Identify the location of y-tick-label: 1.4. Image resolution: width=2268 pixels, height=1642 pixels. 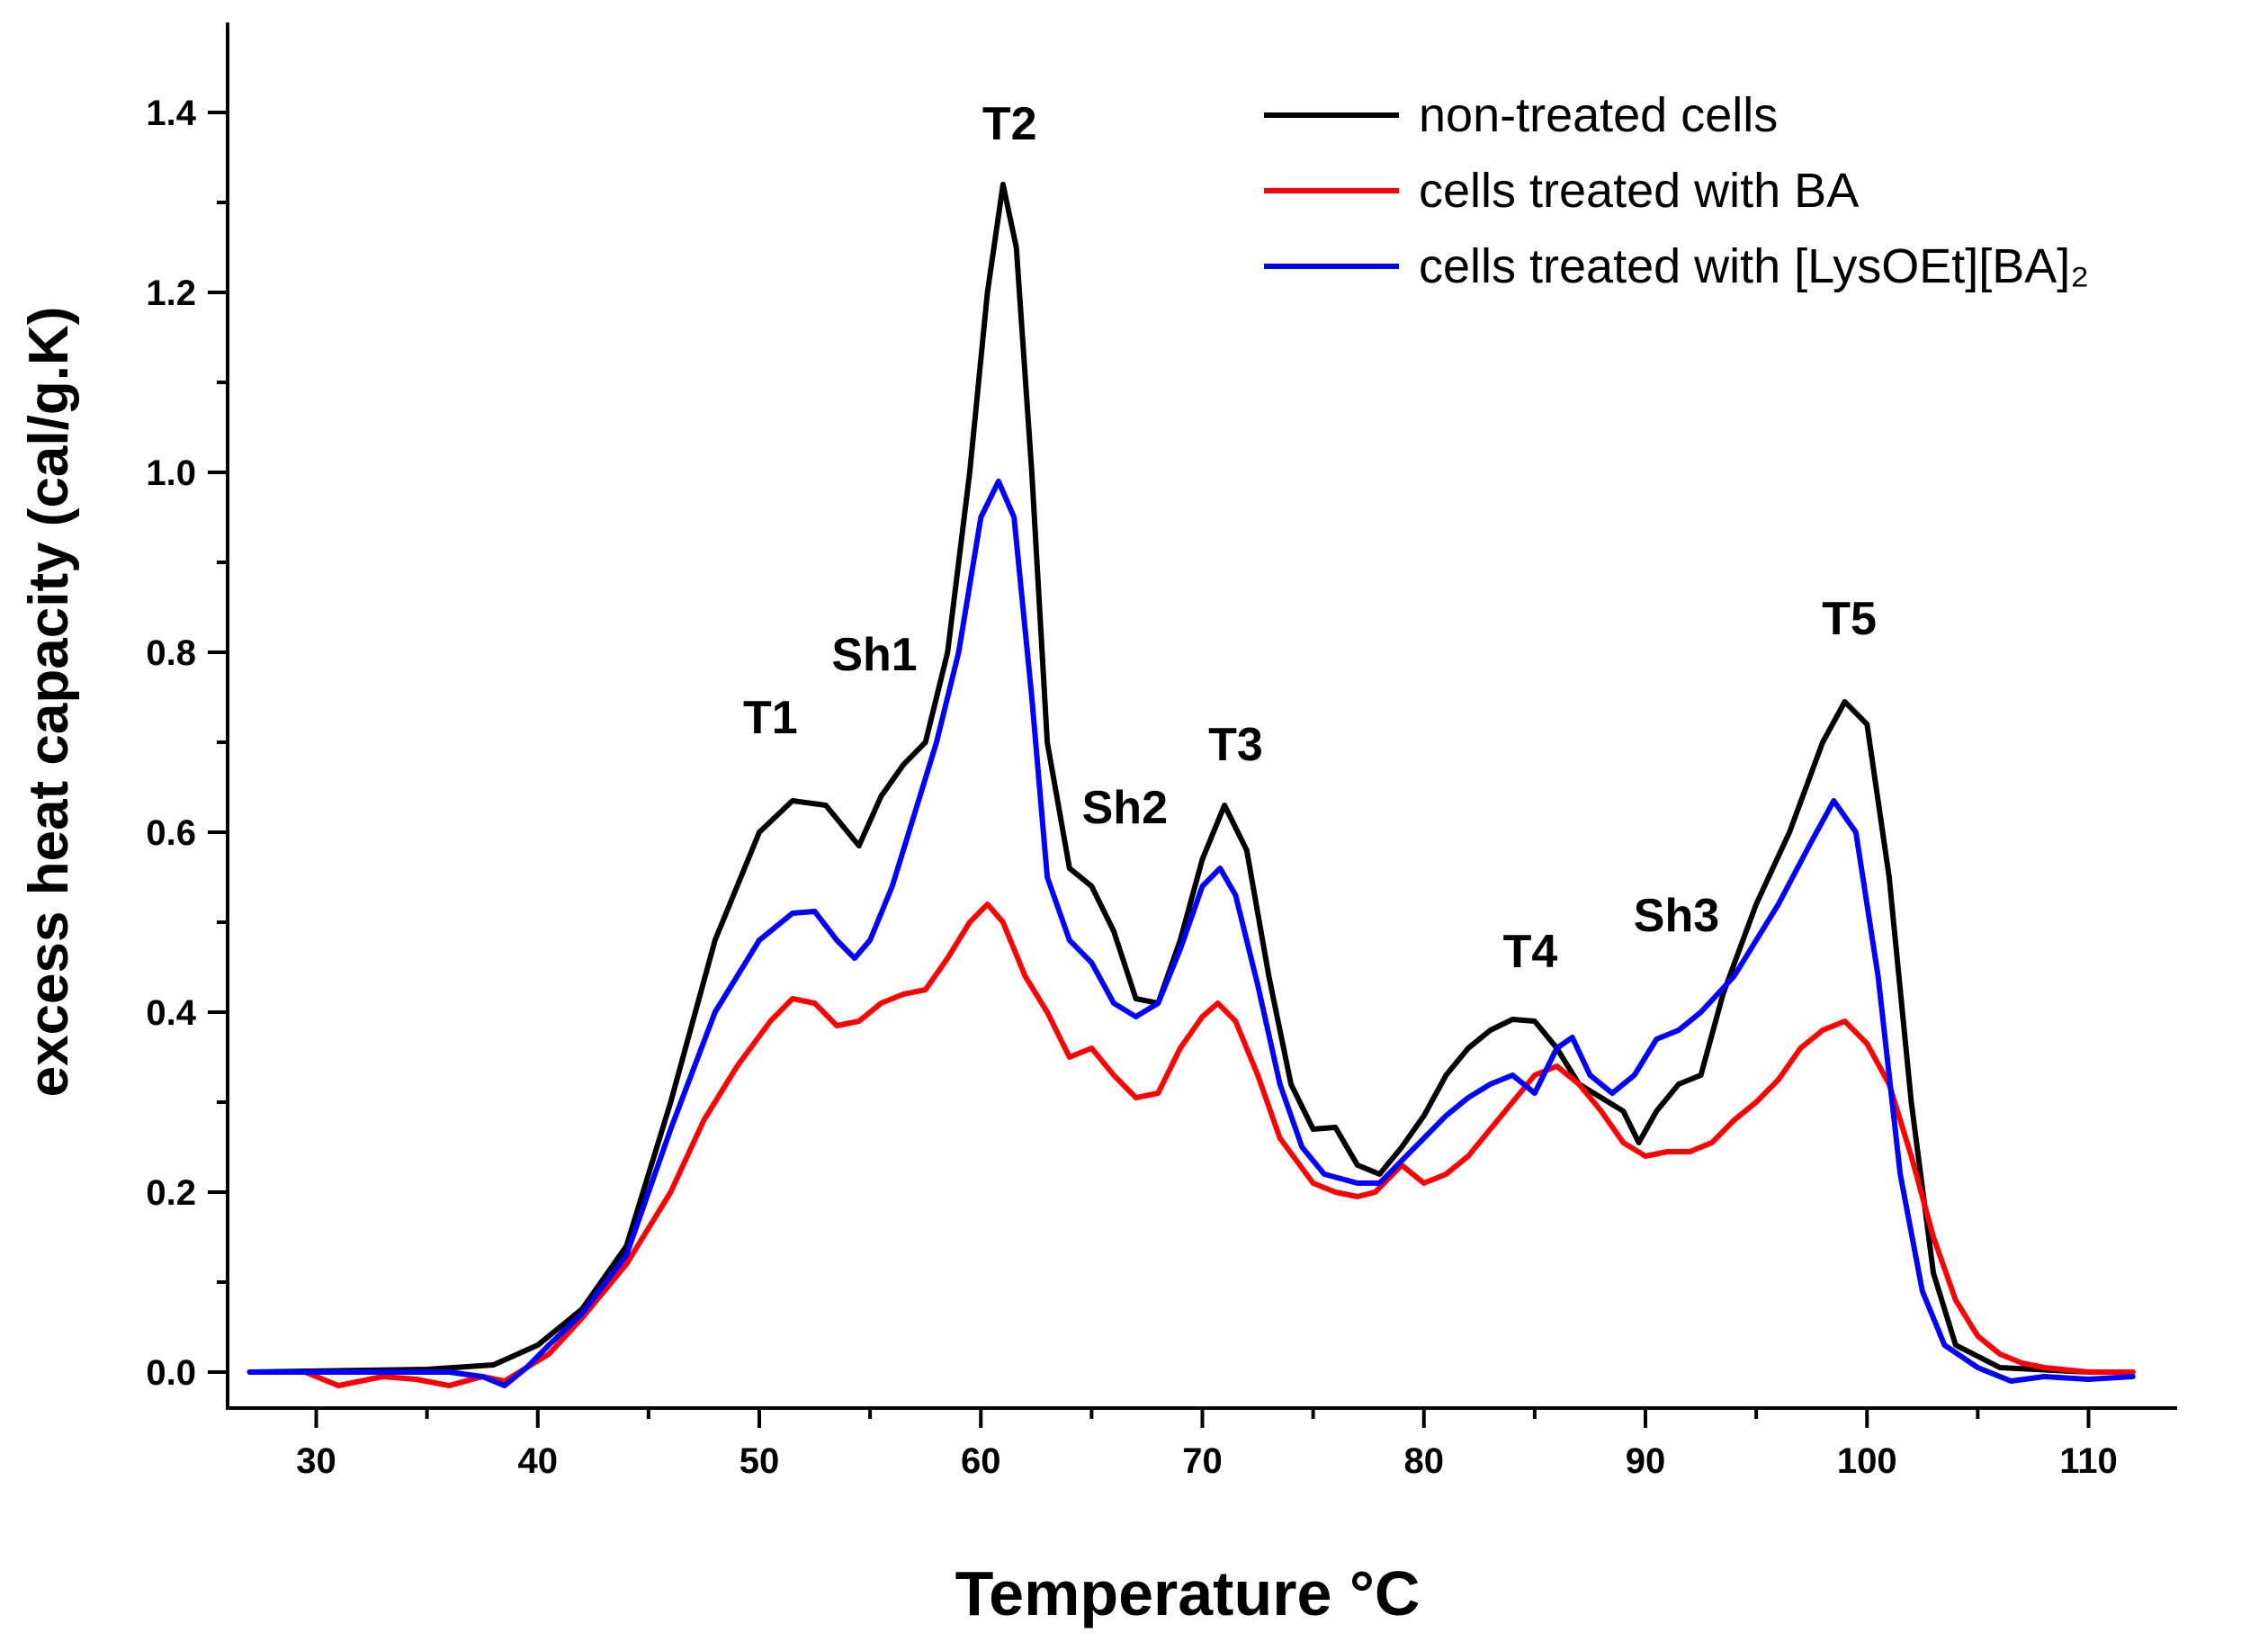
(171, 114).